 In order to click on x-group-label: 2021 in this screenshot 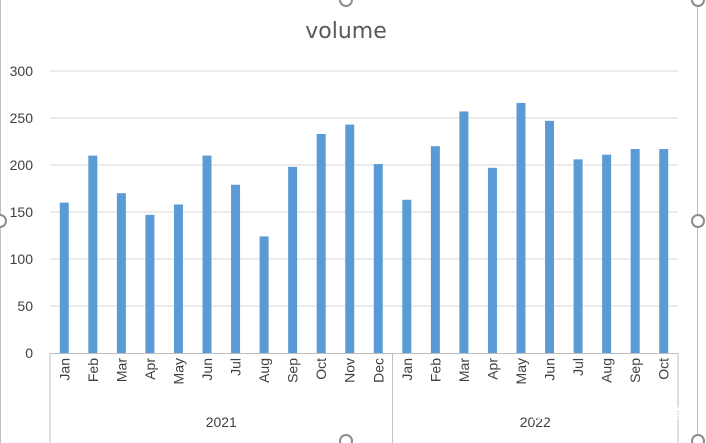, I will do `click(221, 422)`.